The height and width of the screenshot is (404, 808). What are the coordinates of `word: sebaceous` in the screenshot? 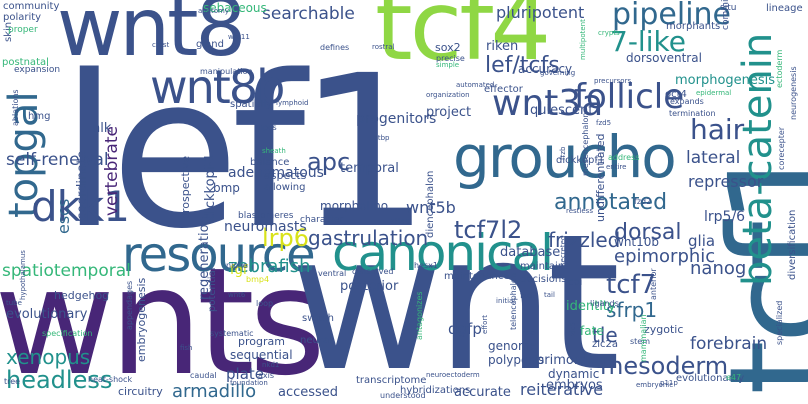 It's located at (235, 8).